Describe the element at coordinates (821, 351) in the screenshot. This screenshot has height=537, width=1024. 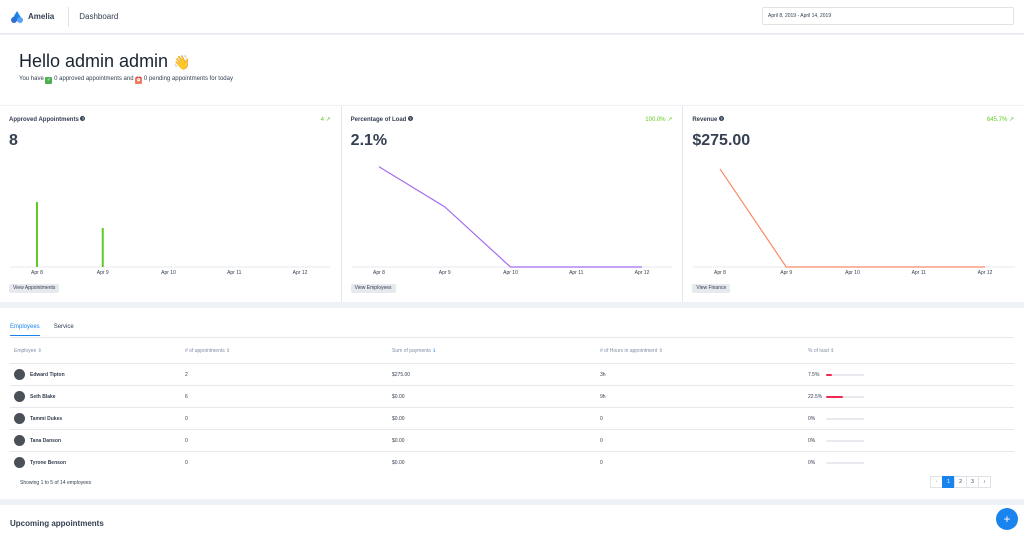
I see `column-header-load: % of load ⇕` at that location.